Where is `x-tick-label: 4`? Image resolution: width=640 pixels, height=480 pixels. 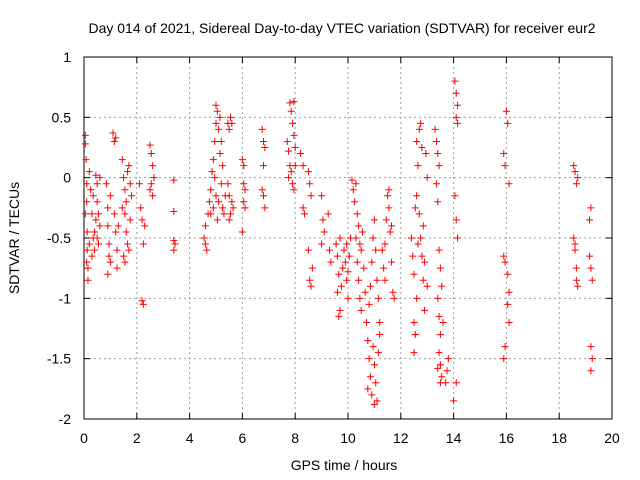 x-tick-label: 4 is located at coordinates (190, 438).